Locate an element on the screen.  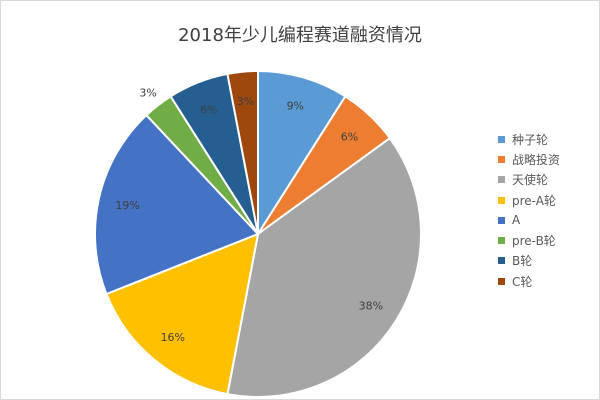
legend-item: 种子轮 is located at coordinates (529, 139).